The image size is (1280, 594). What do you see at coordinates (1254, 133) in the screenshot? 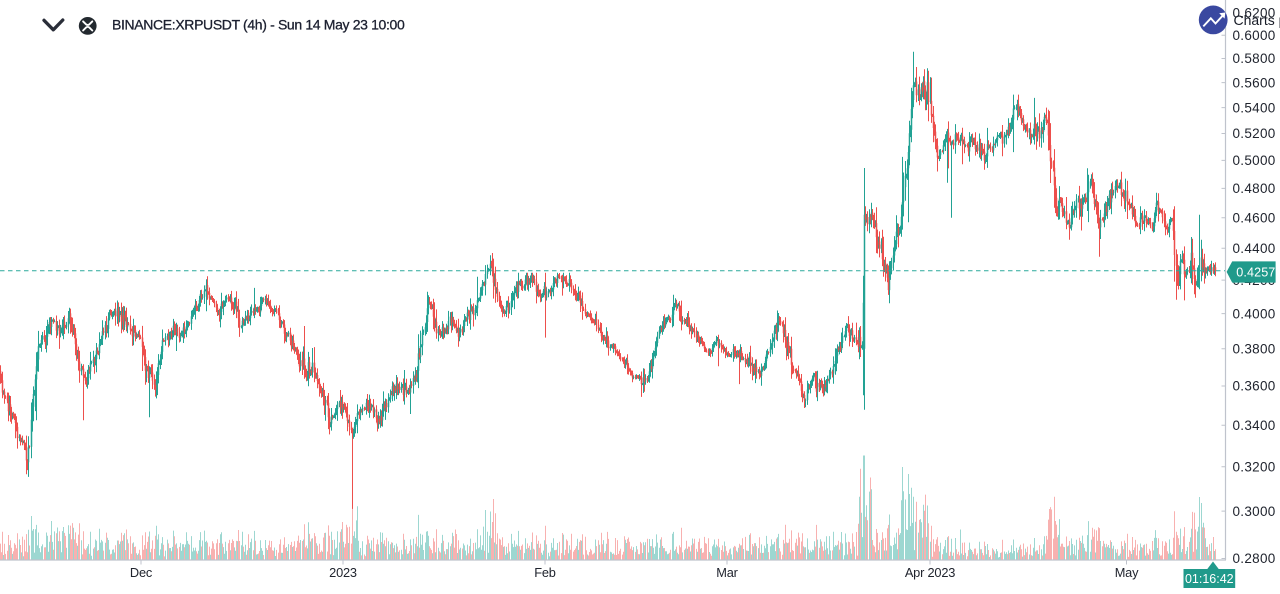
I see `svg-text: 0.5200` at bounding box center [1254, 133].